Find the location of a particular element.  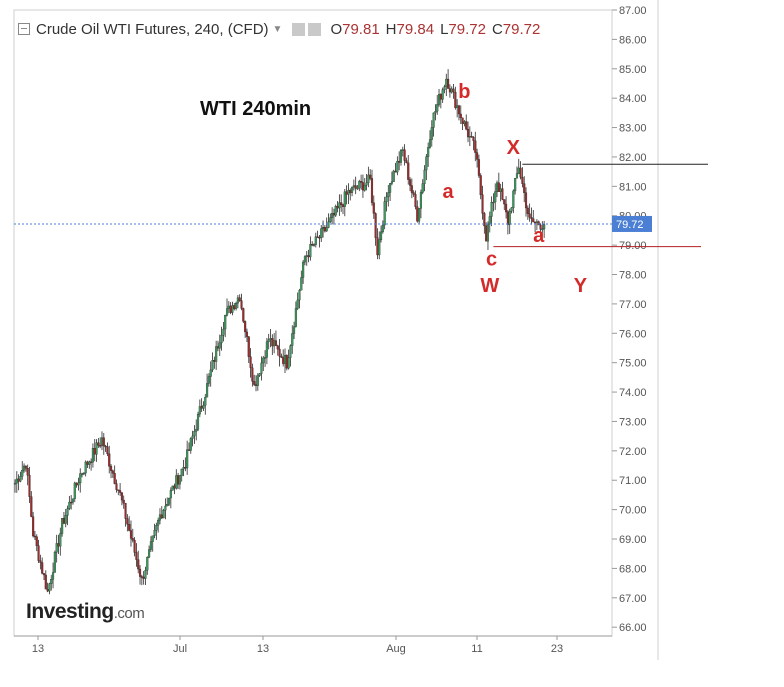

y-tick-label: 70.00 is located at coordinates (633, 511).